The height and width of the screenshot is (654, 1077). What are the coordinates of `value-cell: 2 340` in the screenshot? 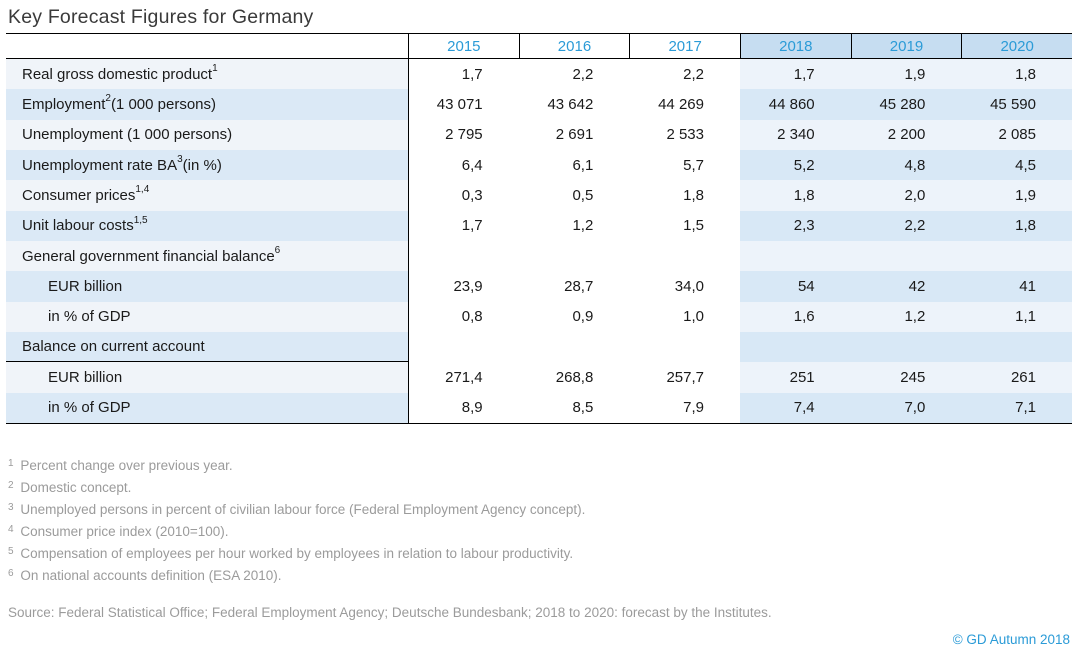 It's located at (795, 134).